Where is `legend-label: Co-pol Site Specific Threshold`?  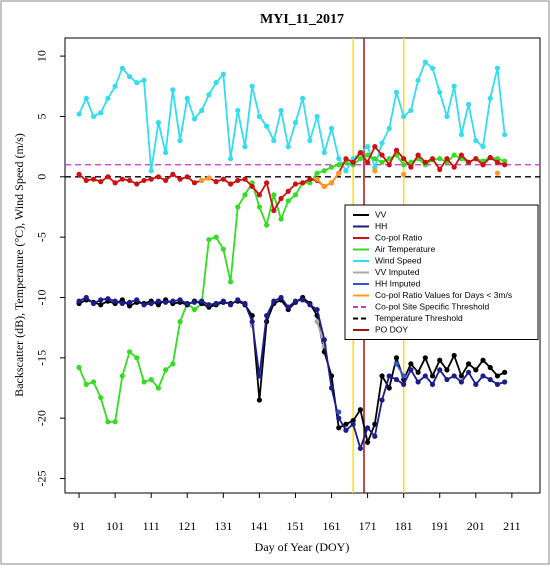 legend-label: Co-pol Site Specific Threshold is located at coordinates (432, 306).